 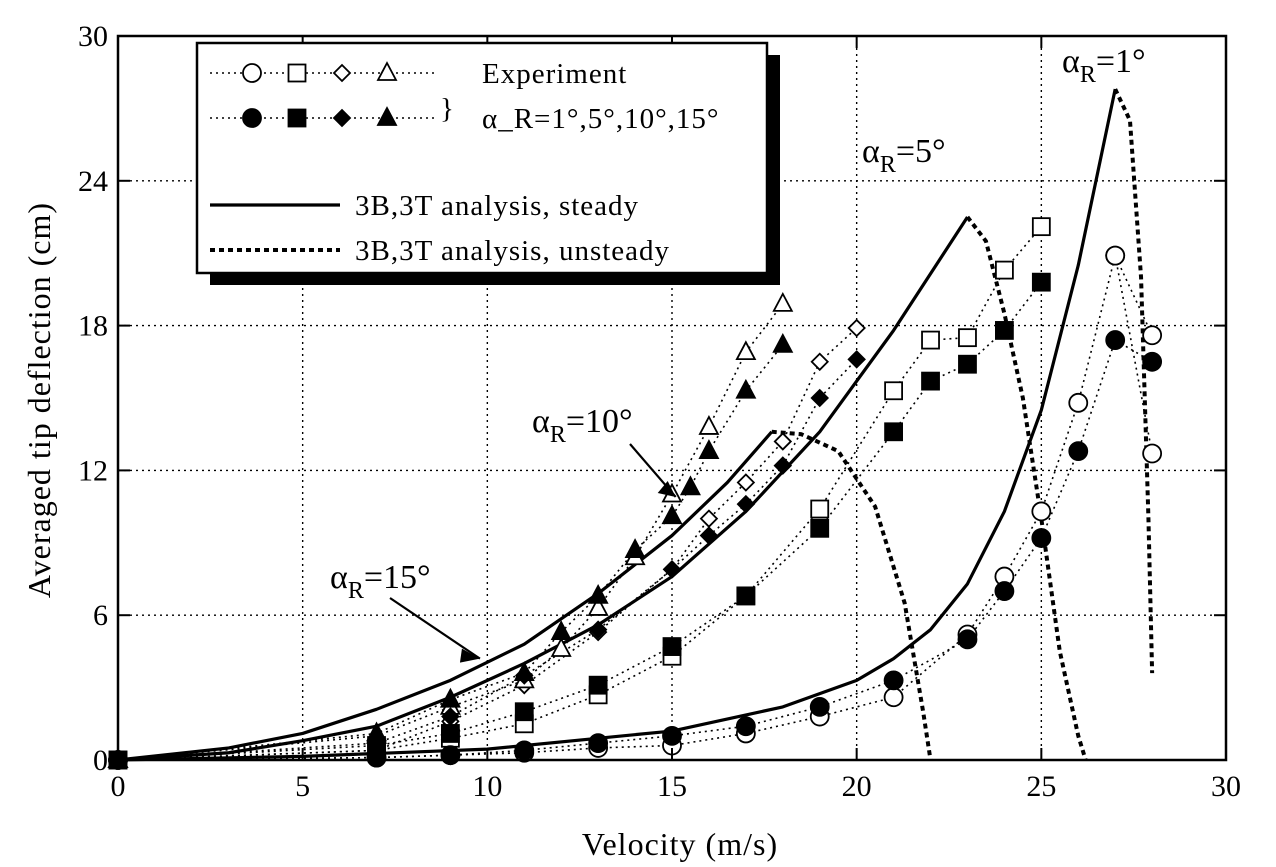 What do you see at coordinates (904, 155) in the screenshot?
I see `angle-annotation: αR=5°` at bounding box center [904, 155].